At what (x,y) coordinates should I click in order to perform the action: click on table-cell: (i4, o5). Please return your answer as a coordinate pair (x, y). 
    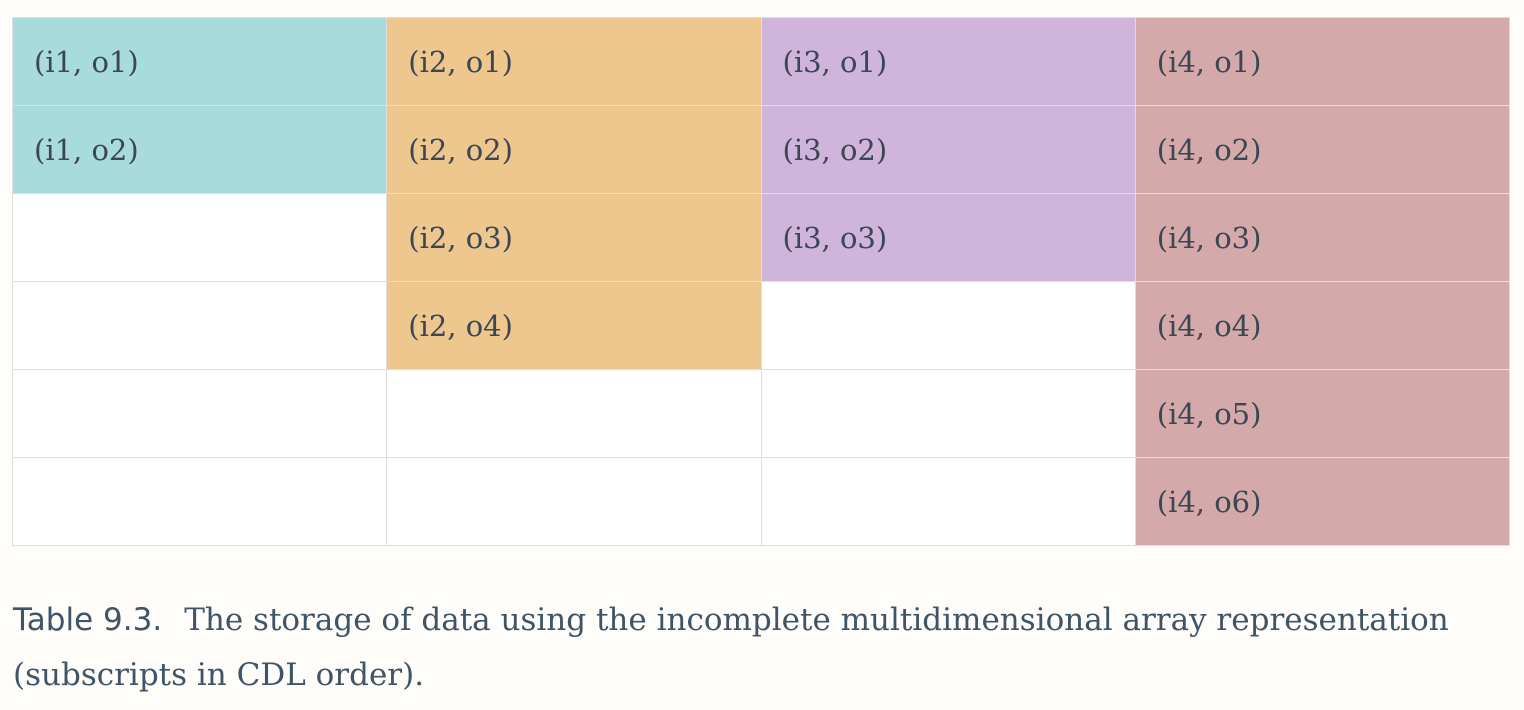
    Looking at the image, I should click on (1322, 413).